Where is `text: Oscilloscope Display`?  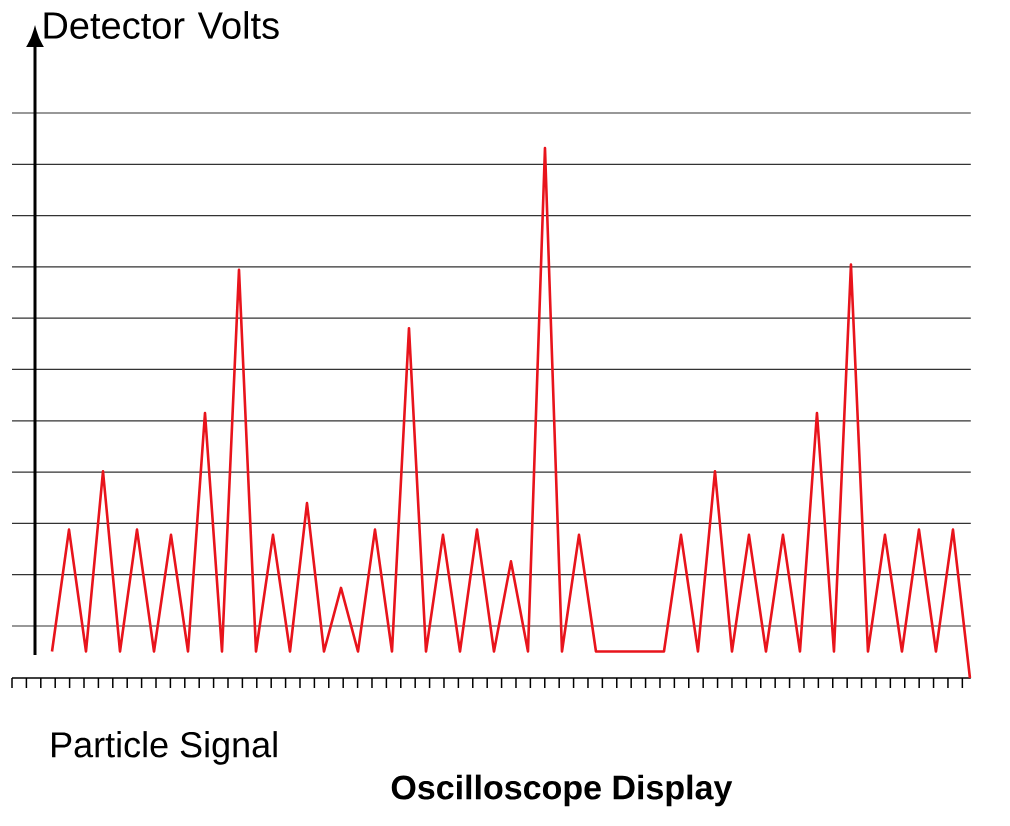
text: Oscilloscope Display is located at coordinates (562, 790).